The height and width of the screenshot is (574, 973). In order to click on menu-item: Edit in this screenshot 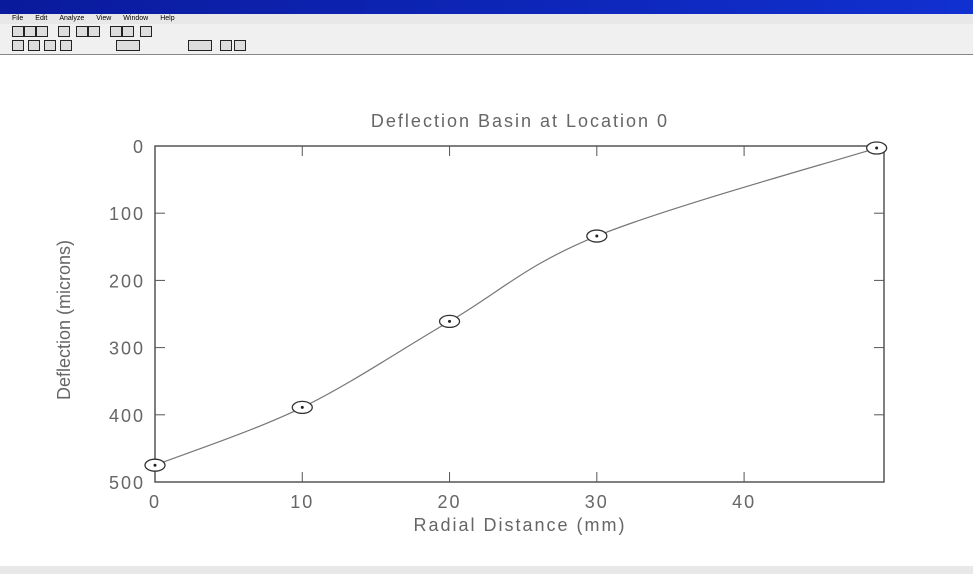, I will do `click(41, 18)`.